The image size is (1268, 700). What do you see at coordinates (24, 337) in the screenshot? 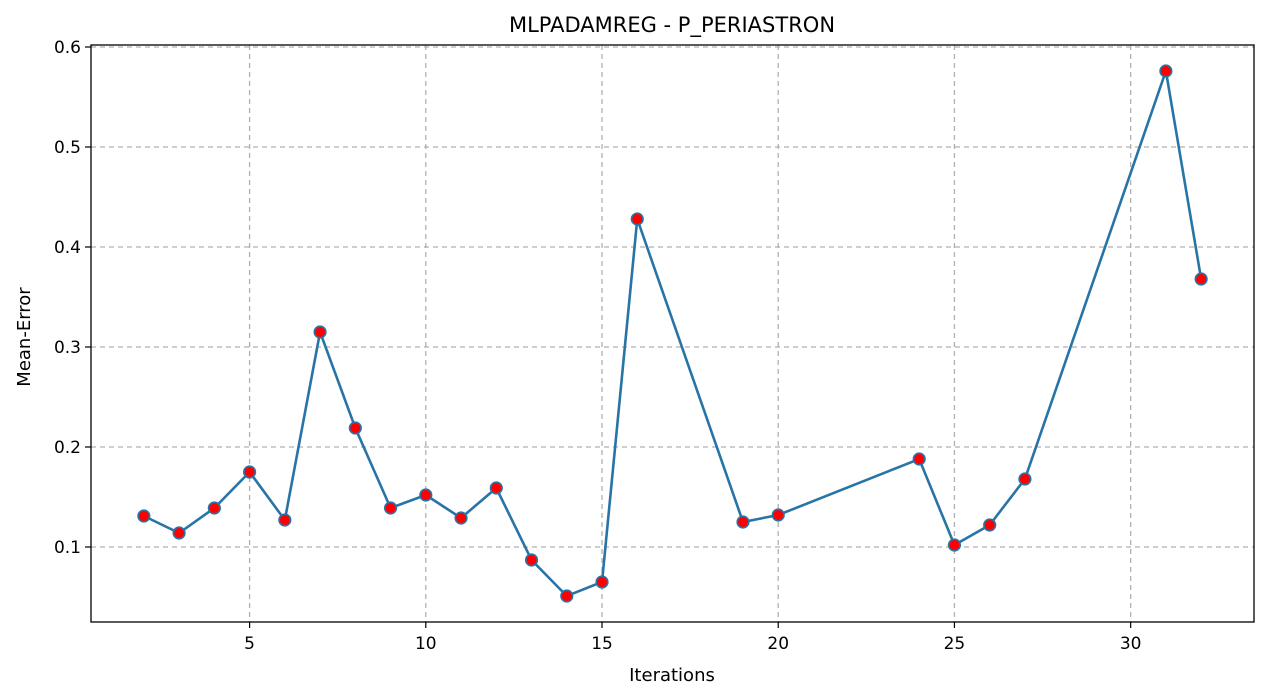
I see `y-axis-label: Mean-Error` at bounding box center [24, 337].